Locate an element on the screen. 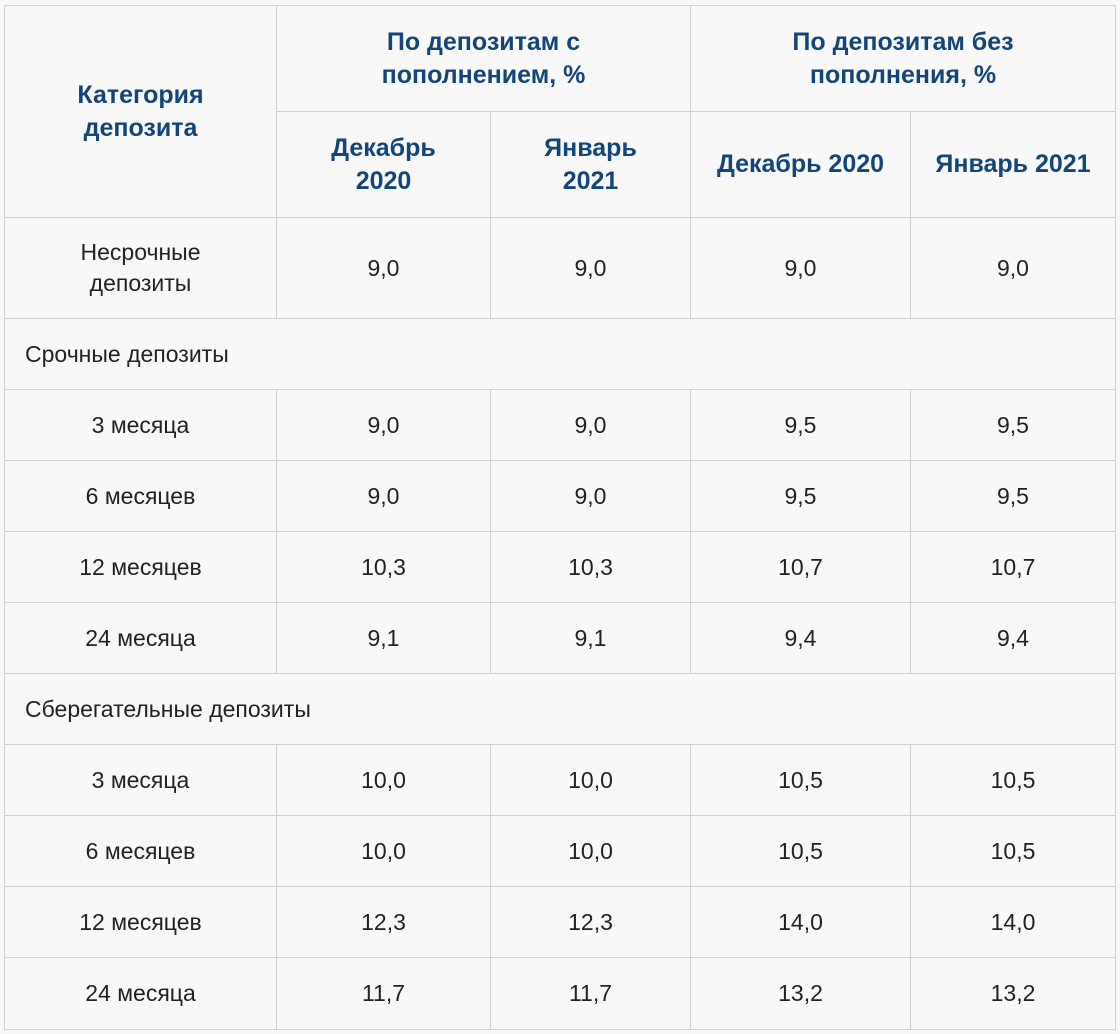 The width and height of the screenshot is (1120, 1034). section-label: Сберегательные депозиты is located at coordinates (560, 709).